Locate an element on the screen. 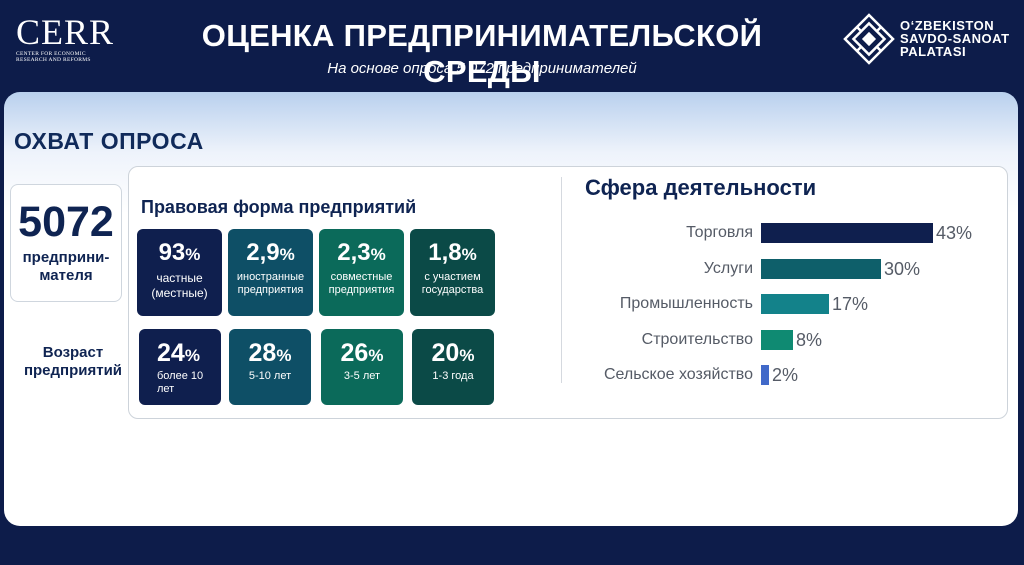  bar-category-label: Торговля is located at coordinates (719, 232).